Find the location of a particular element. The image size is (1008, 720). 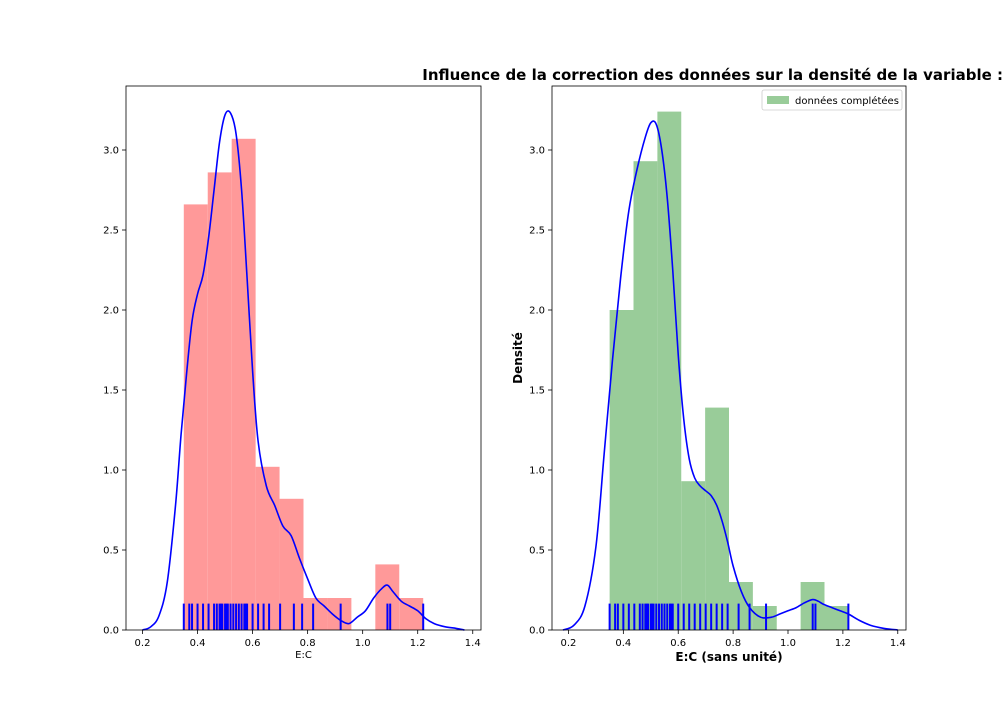

legend-box is located at coordinates (832, 100).